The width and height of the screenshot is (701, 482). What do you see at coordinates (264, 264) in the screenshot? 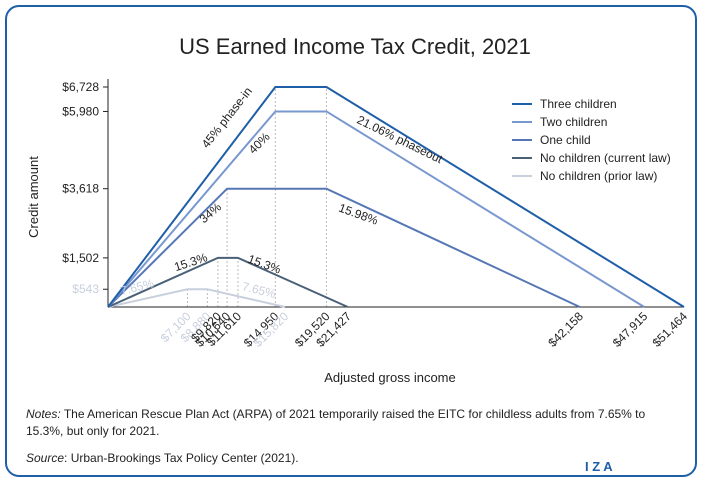
I see `annotation: 15.3%` at bounding box center [264, 264].